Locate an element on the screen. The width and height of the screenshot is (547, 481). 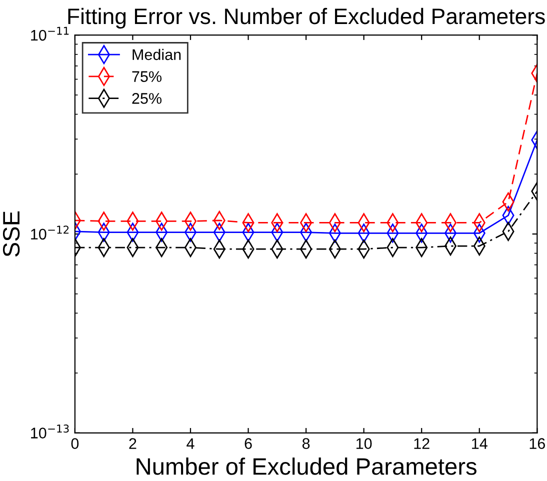
y-tick-label: 10$^{−12}$ is located at coordinates (50, 233).